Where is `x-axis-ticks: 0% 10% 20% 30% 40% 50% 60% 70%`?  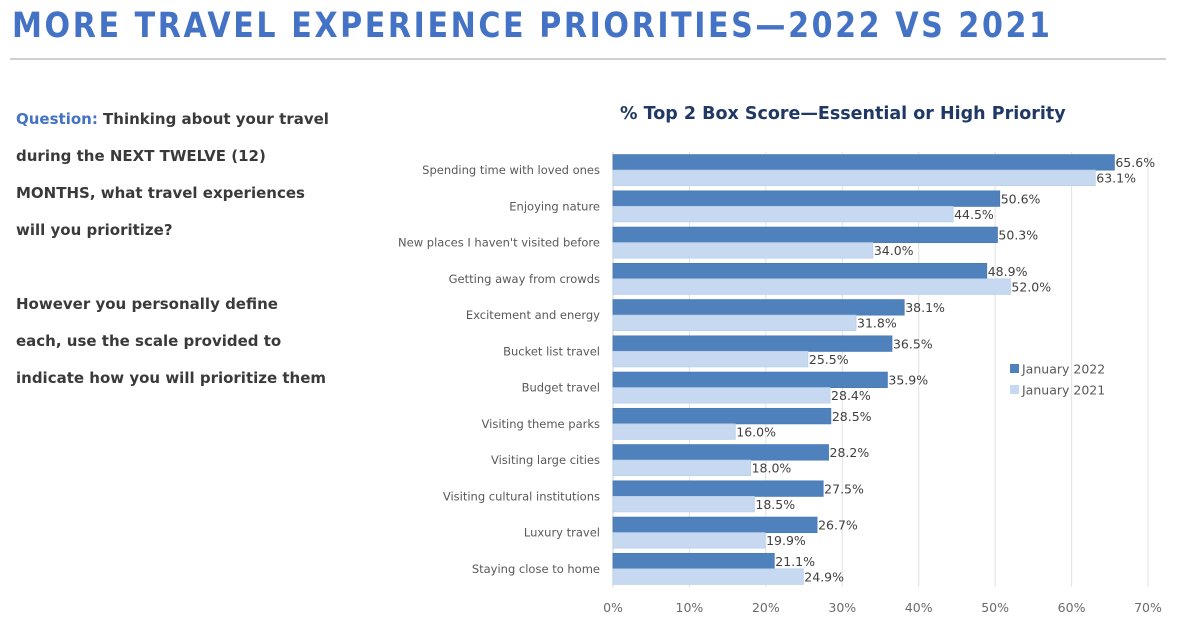 x-axis-ticks: 0% 10% 20% 30% 40% 50% 60% 70% is located at coordinates (882, 607).